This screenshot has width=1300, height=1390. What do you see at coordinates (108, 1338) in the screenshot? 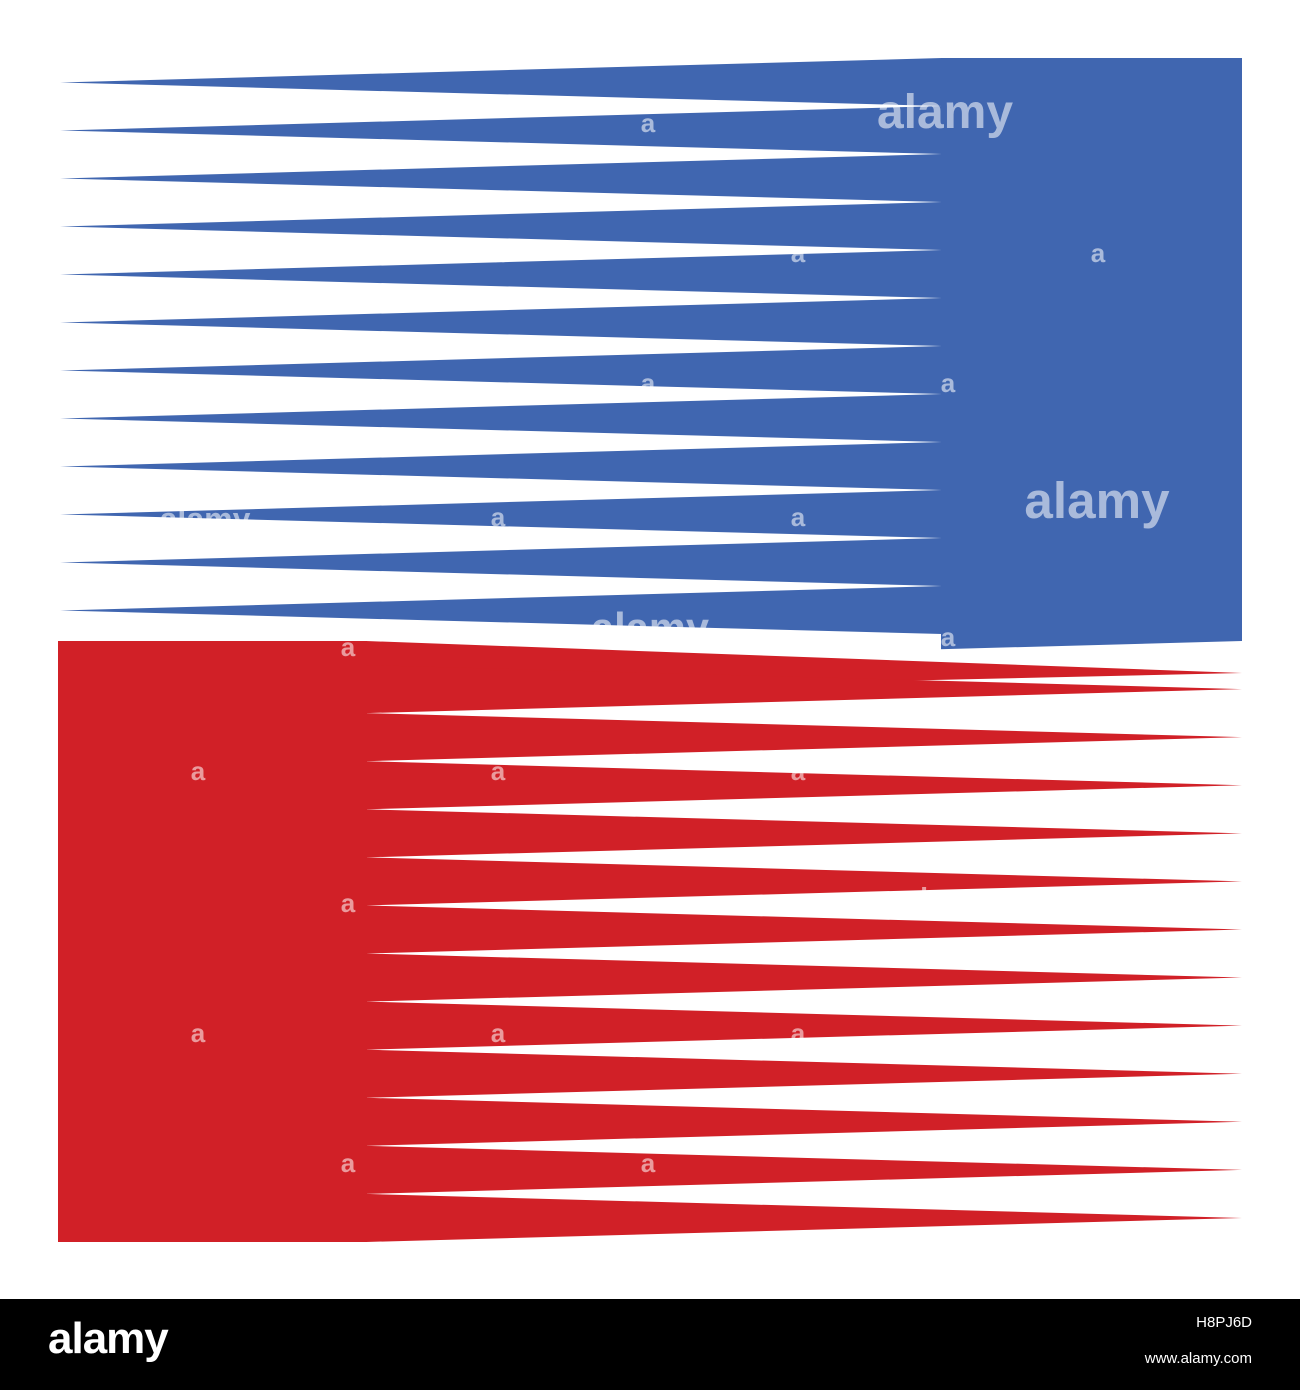
I see `alamy-logo: alamy` at bounding box center [108, 1338].